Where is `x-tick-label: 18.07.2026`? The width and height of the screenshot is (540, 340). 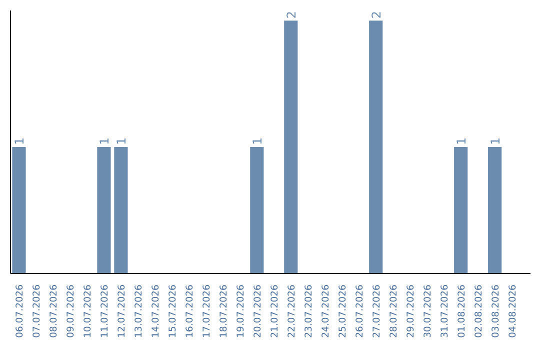 x-tick-label: 18.07.2026 is located at coordinates (224, 311).